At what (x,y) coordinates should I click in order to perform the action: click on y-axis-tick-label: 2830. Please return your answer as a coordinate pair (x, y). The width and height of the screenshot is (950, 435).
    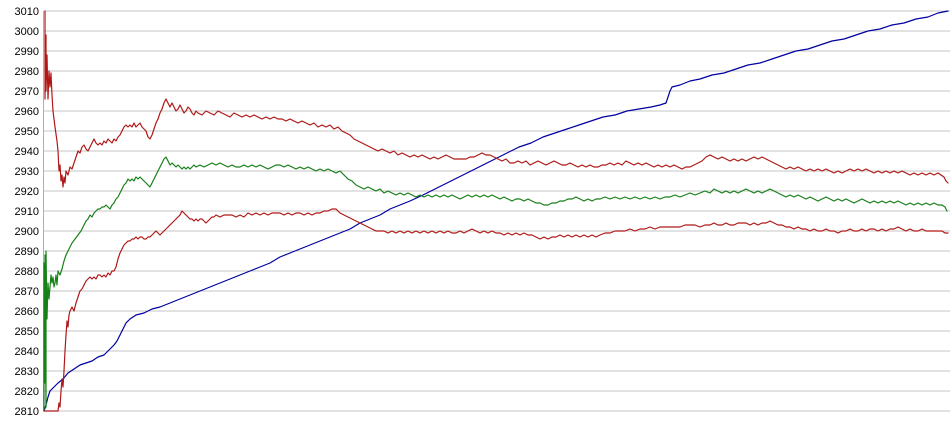
    Looking at the image, I should click on (27, 372).